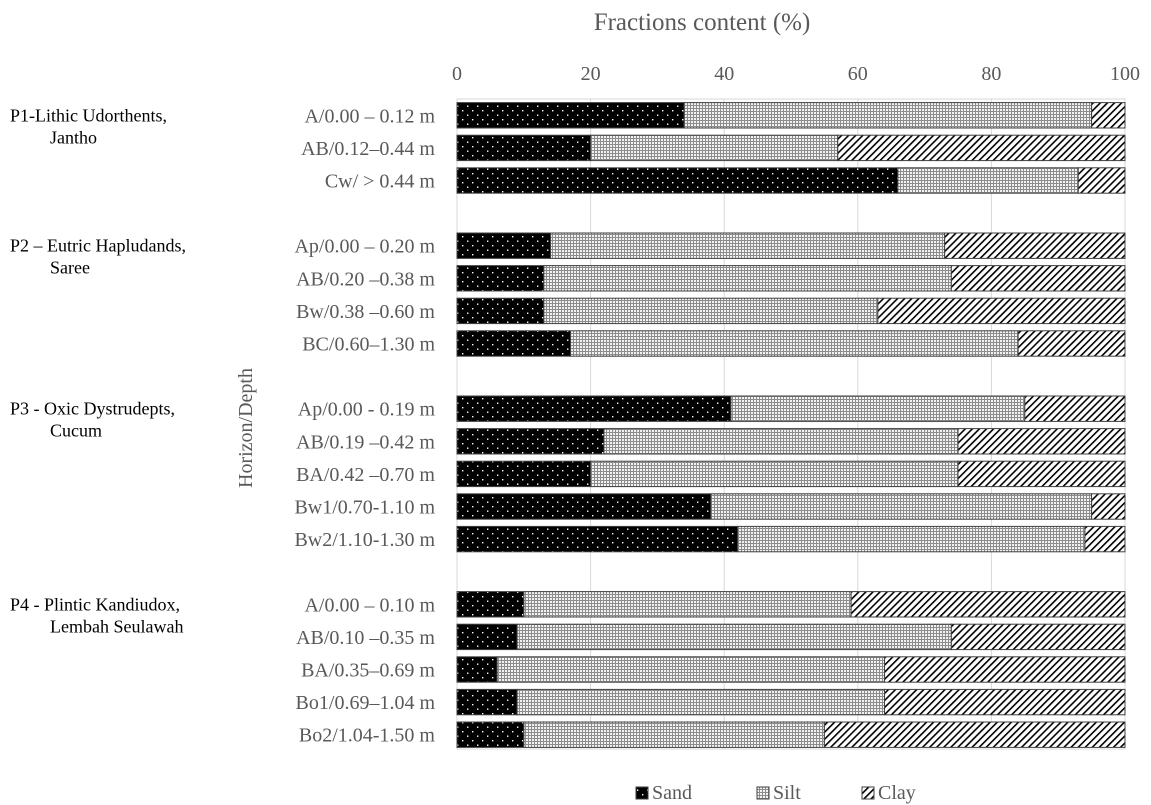 Image resolution: width=1151 pixels, height=805 pixels. I want to click on category-label: A/0.00 – 0.10 m, so click(369, 605).